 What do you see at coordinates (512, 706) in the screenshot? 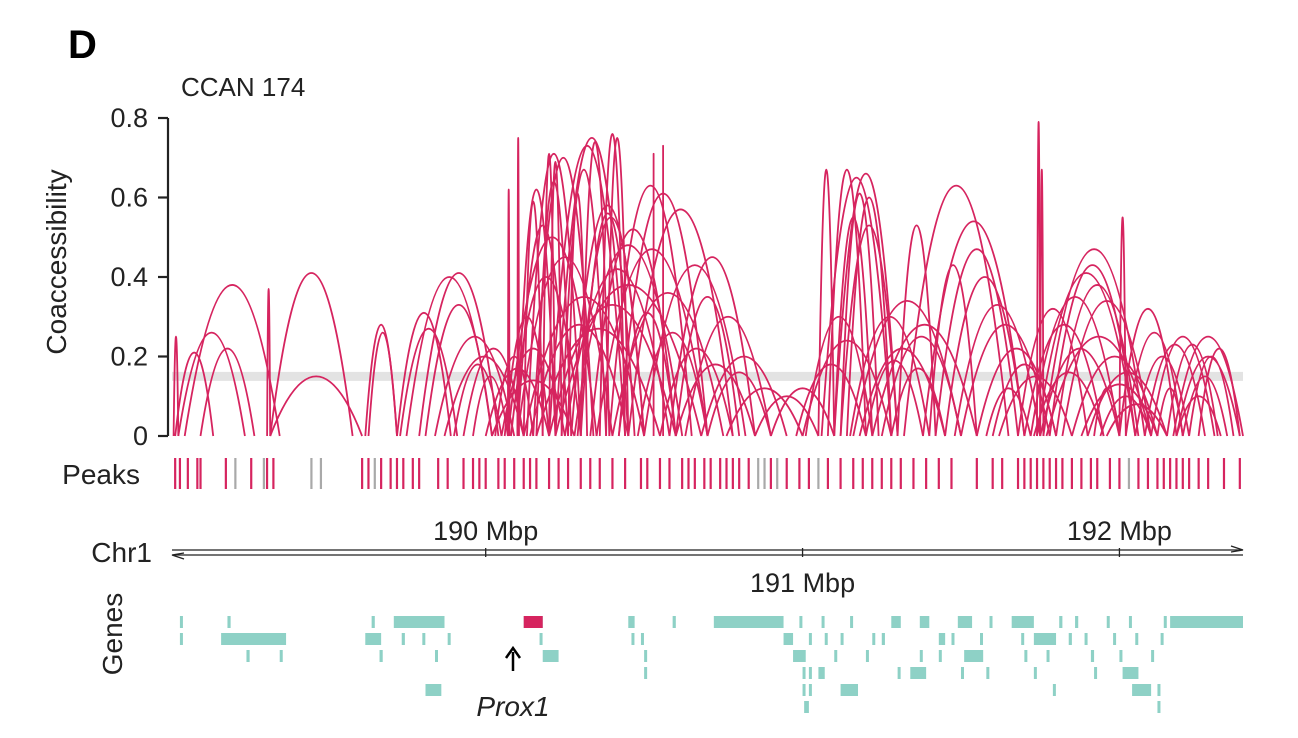
I see `highlight-gene-label: Prox1` at bounding box center [512, 706].